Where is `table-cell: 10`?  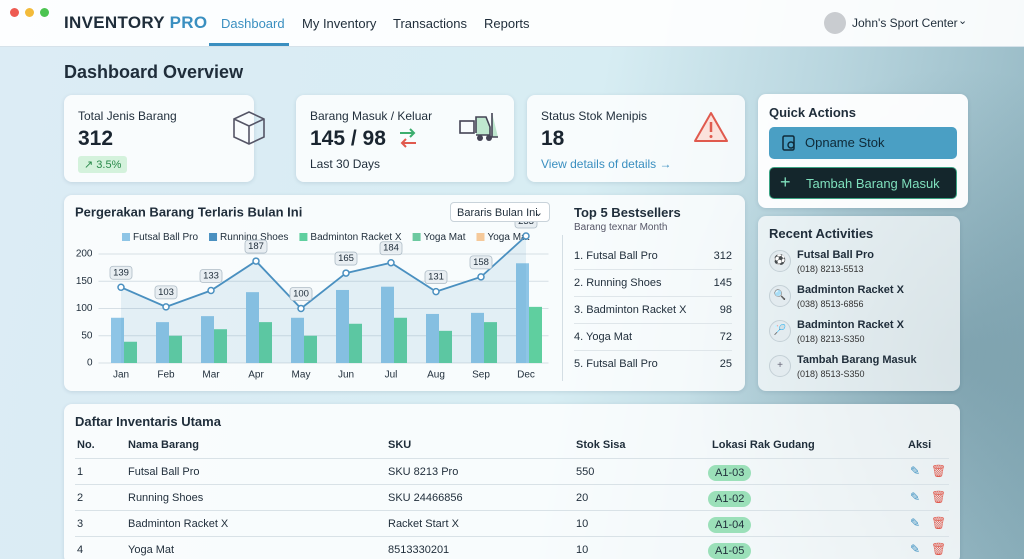 table-cell: 10 is located at coordinates (582, 550).